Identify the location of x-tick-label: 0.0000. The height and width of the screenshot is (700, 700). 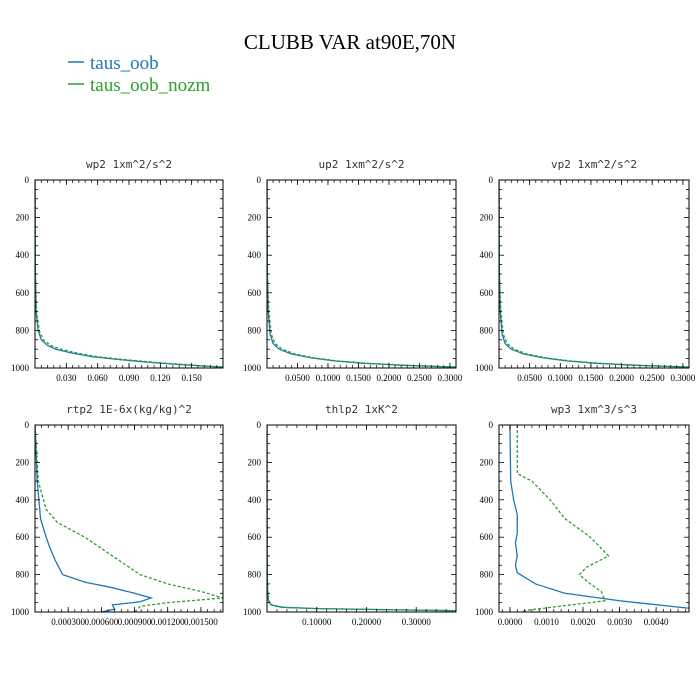
(510, 622).